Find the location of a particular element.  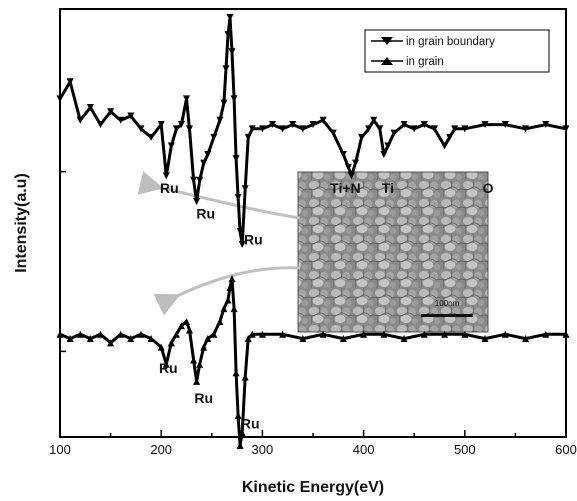

x-tick-label: 500 is located at coordinates (465, 449).